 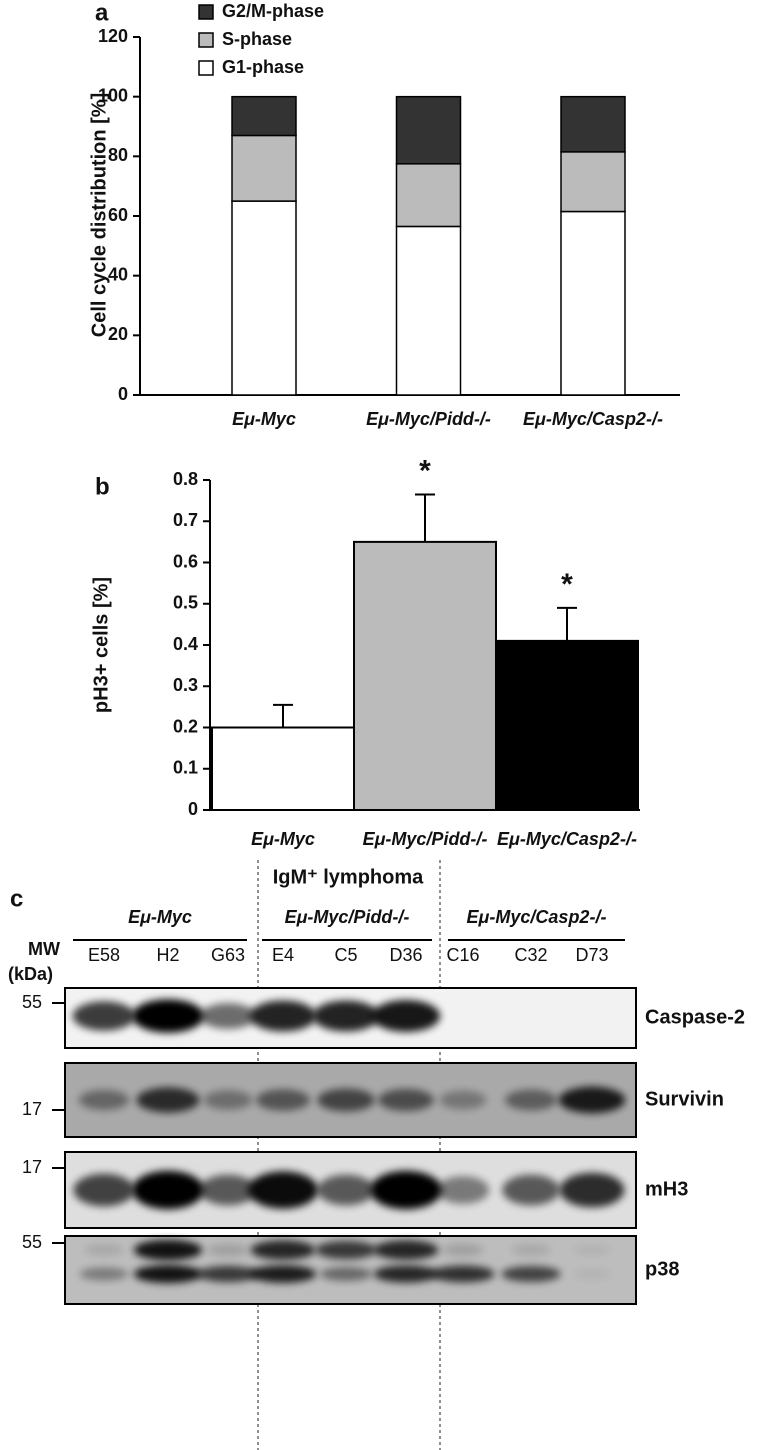 What do you see at coordinates (32, 1242) in the screenshot?
I see `mw-marker: 55` at bounding box center [32, 1242].